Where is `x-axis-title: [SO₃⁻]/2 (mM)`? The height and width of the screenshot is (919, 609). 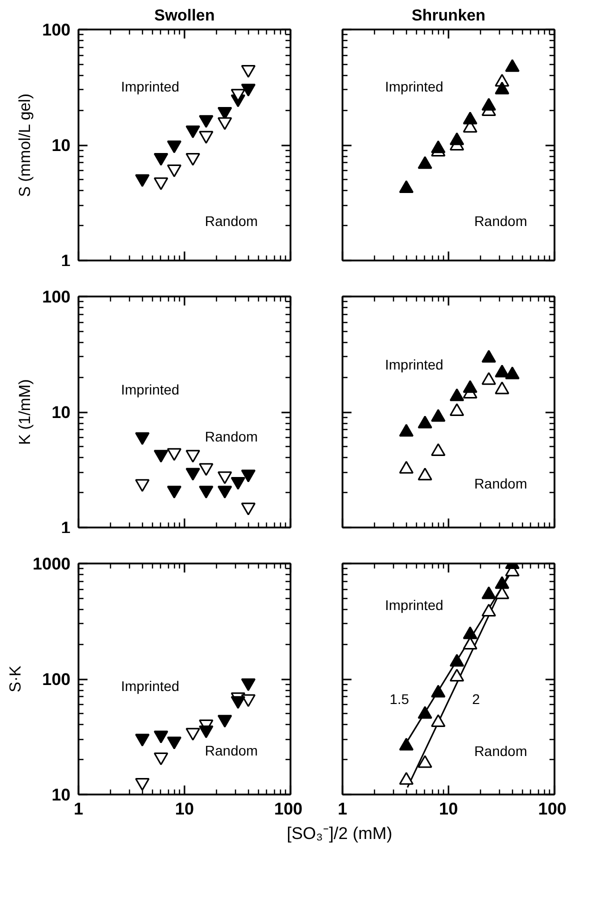
x-axis-title: [SO₃⁻]/2 (mM) is located at coordinates (339, 834).